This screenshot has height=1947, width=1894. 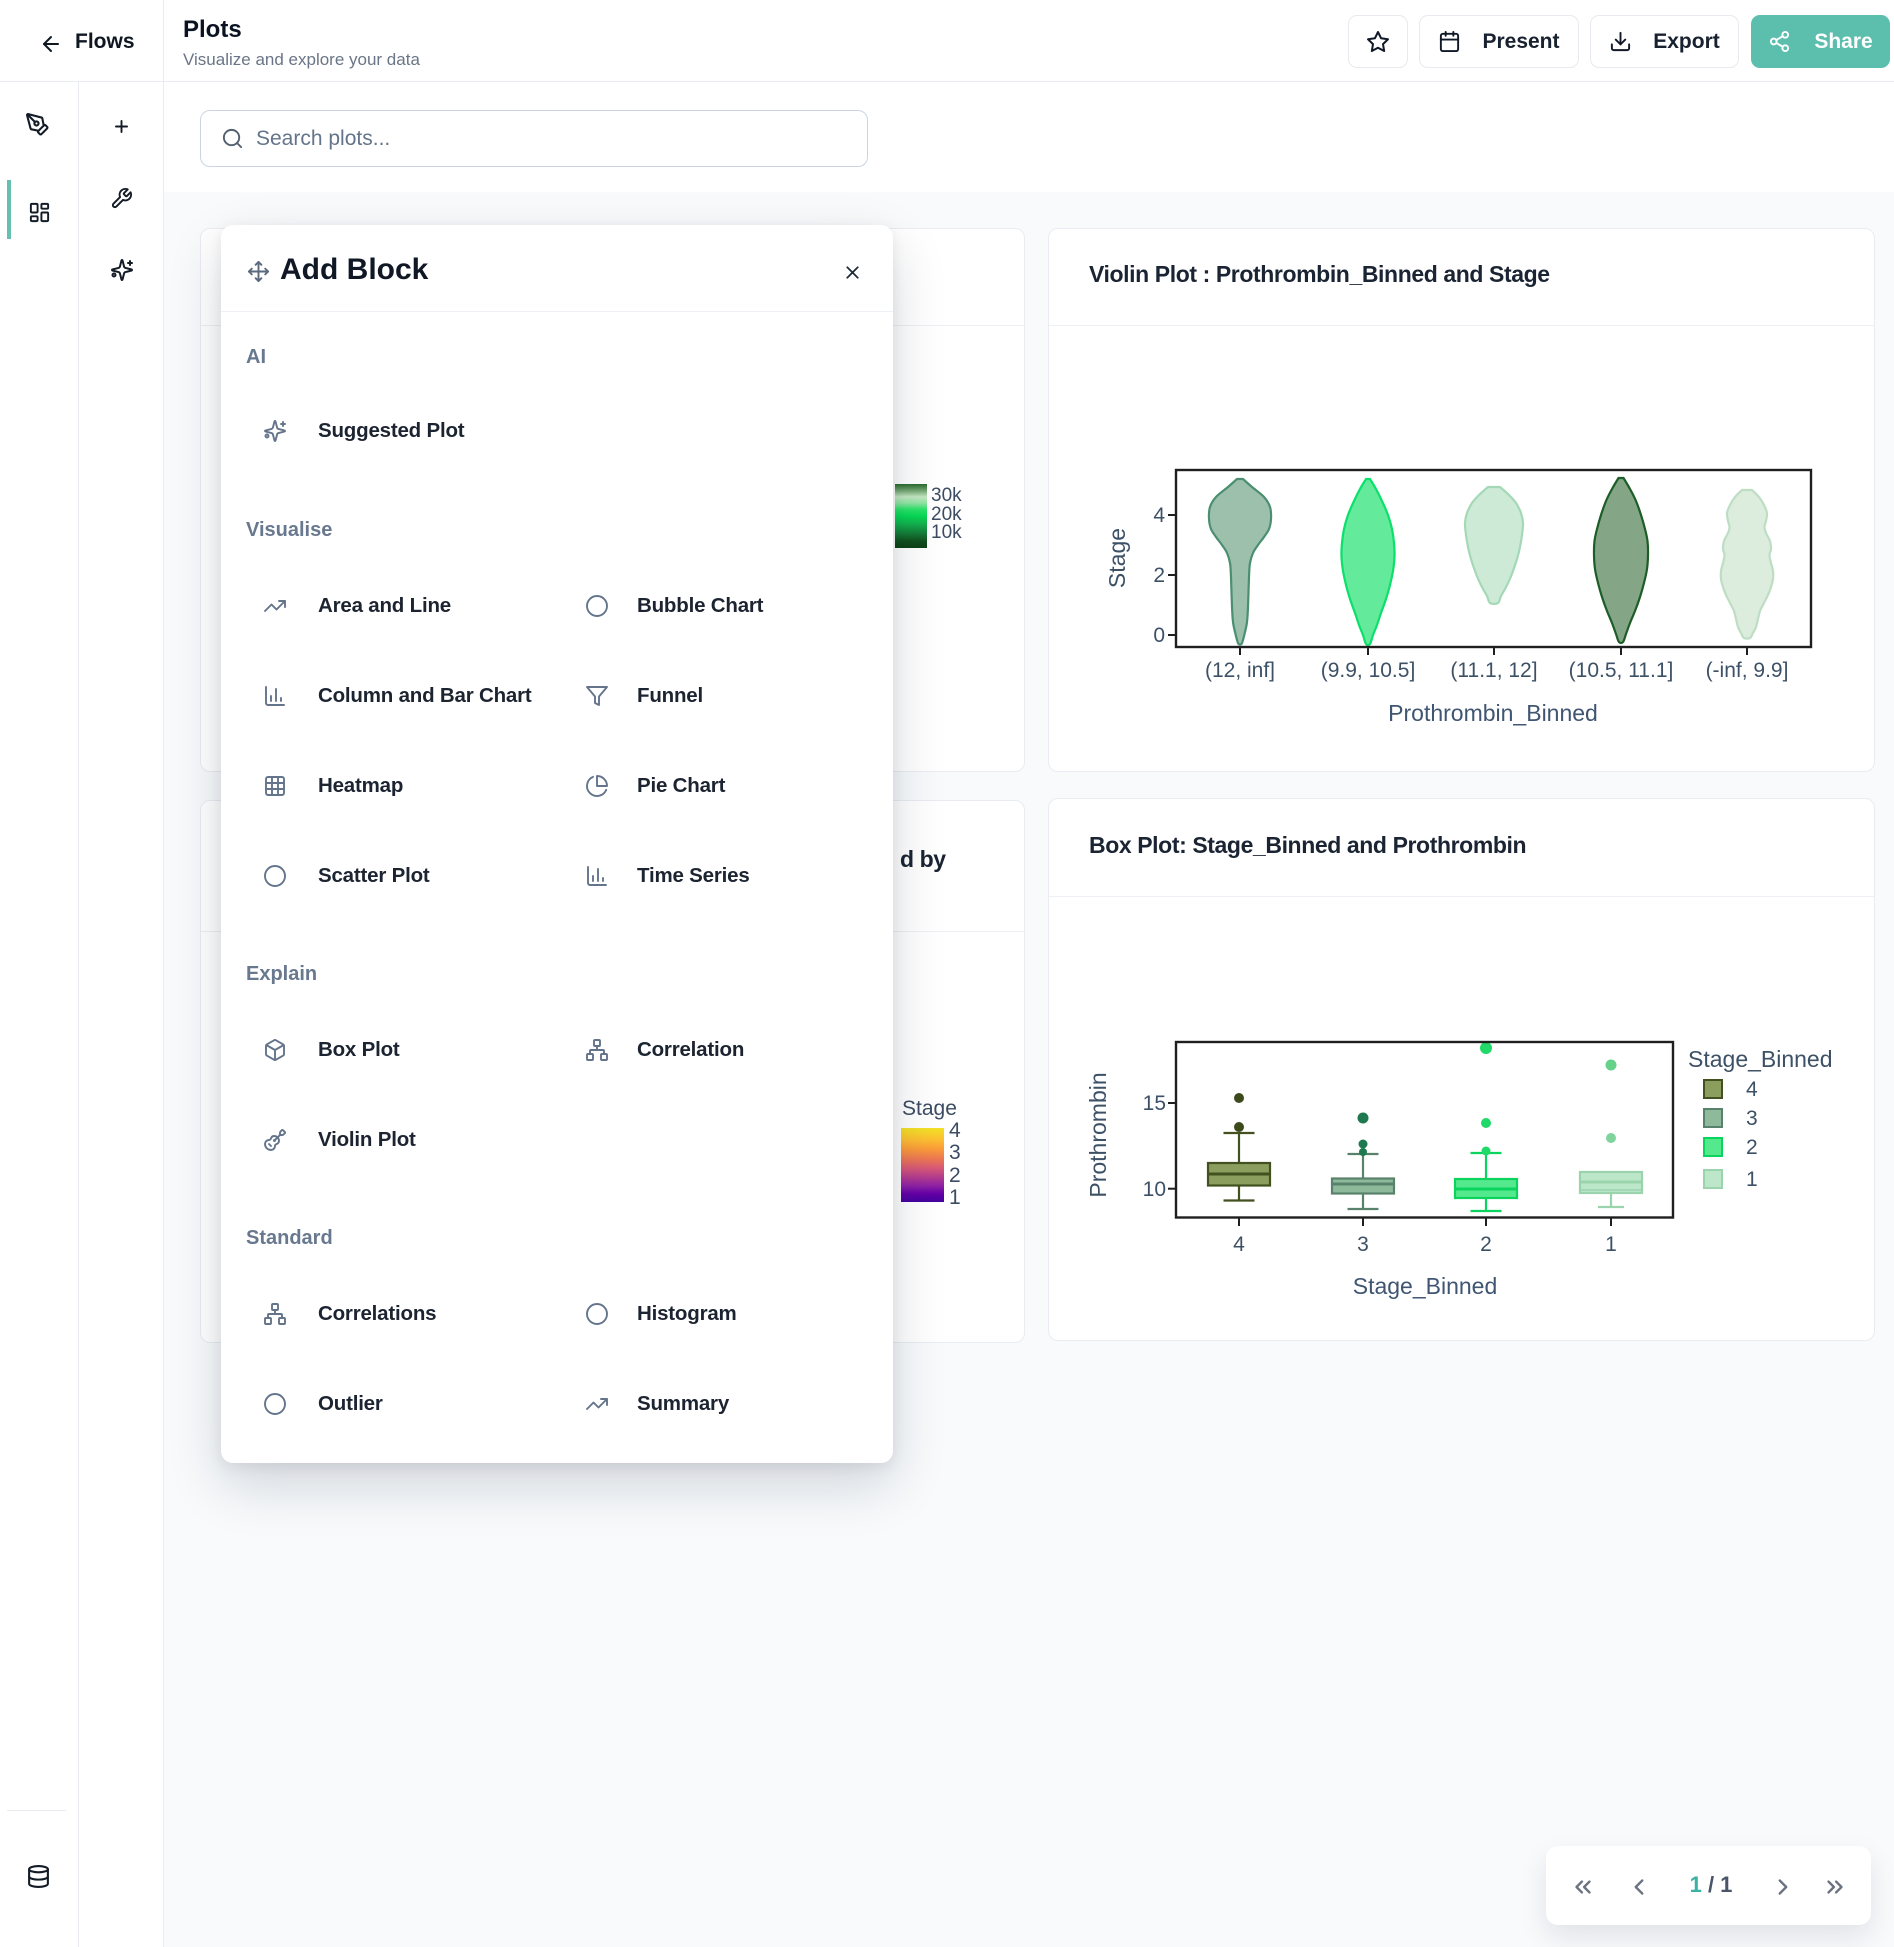 I want to click on svg-text: 10, so click(x=1154, y=1189).